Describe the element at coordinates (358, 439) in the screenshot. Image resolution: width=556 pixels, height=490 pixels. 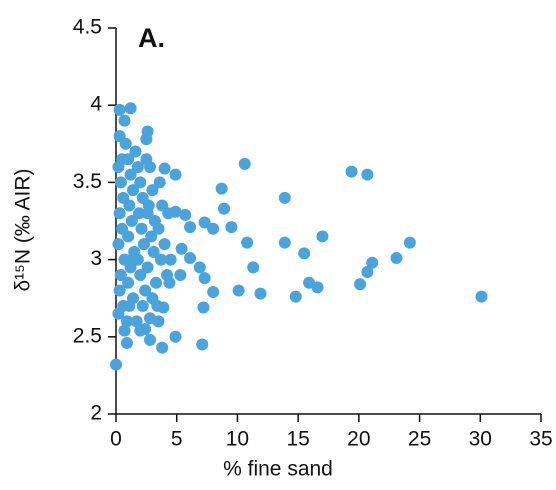
I see `x-tick-label: 20` at that location.